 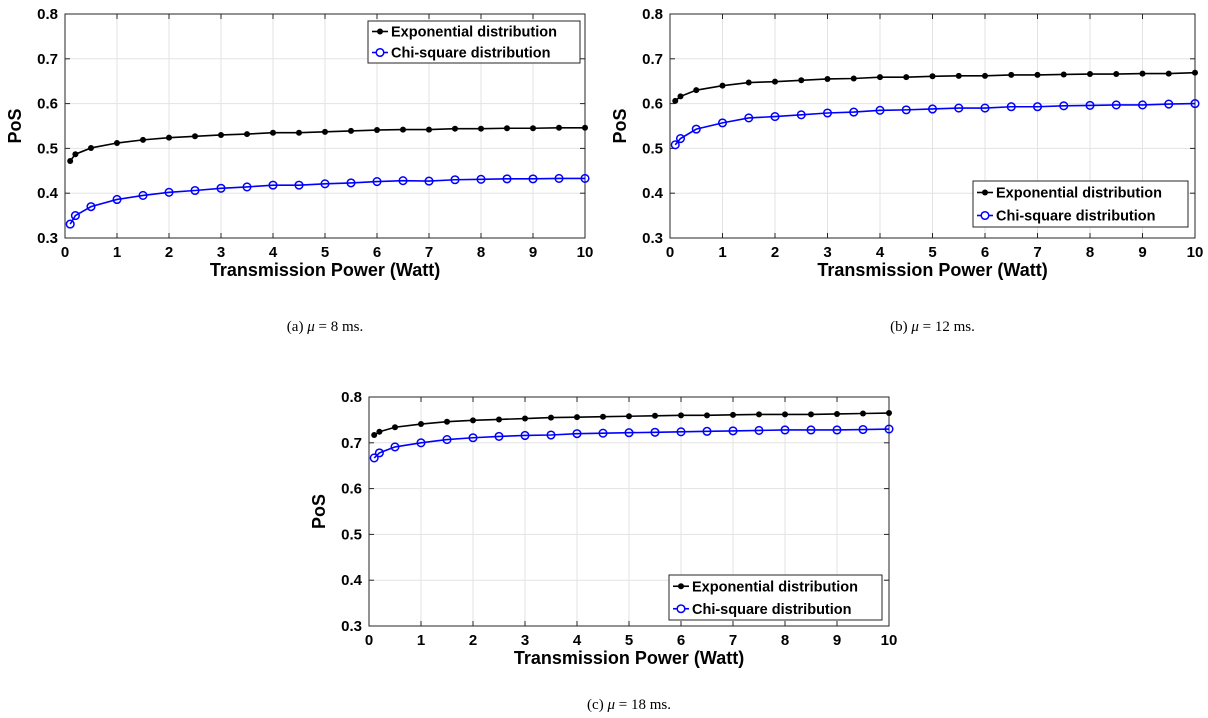 What do you see at coordinates (914, 327) in the screenshot?
I see `caption-symbol: μ` at bounding box center [914, 327].